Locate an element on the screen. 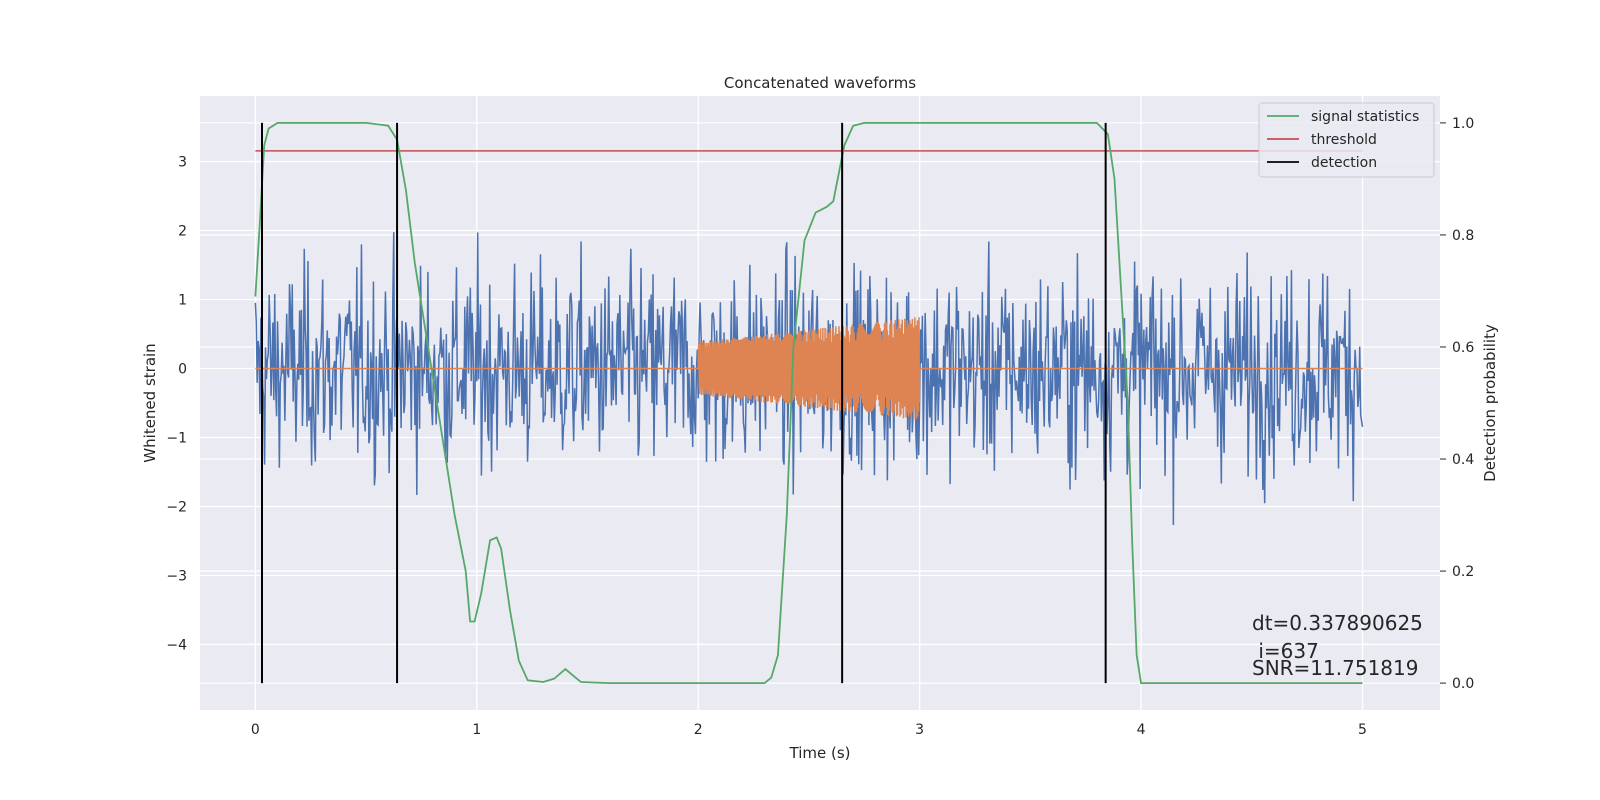 Image resolution: width=1600 pixels, height=800 pixels. chart-title: Concatenated waveforms is located at coordinates (820, 83).